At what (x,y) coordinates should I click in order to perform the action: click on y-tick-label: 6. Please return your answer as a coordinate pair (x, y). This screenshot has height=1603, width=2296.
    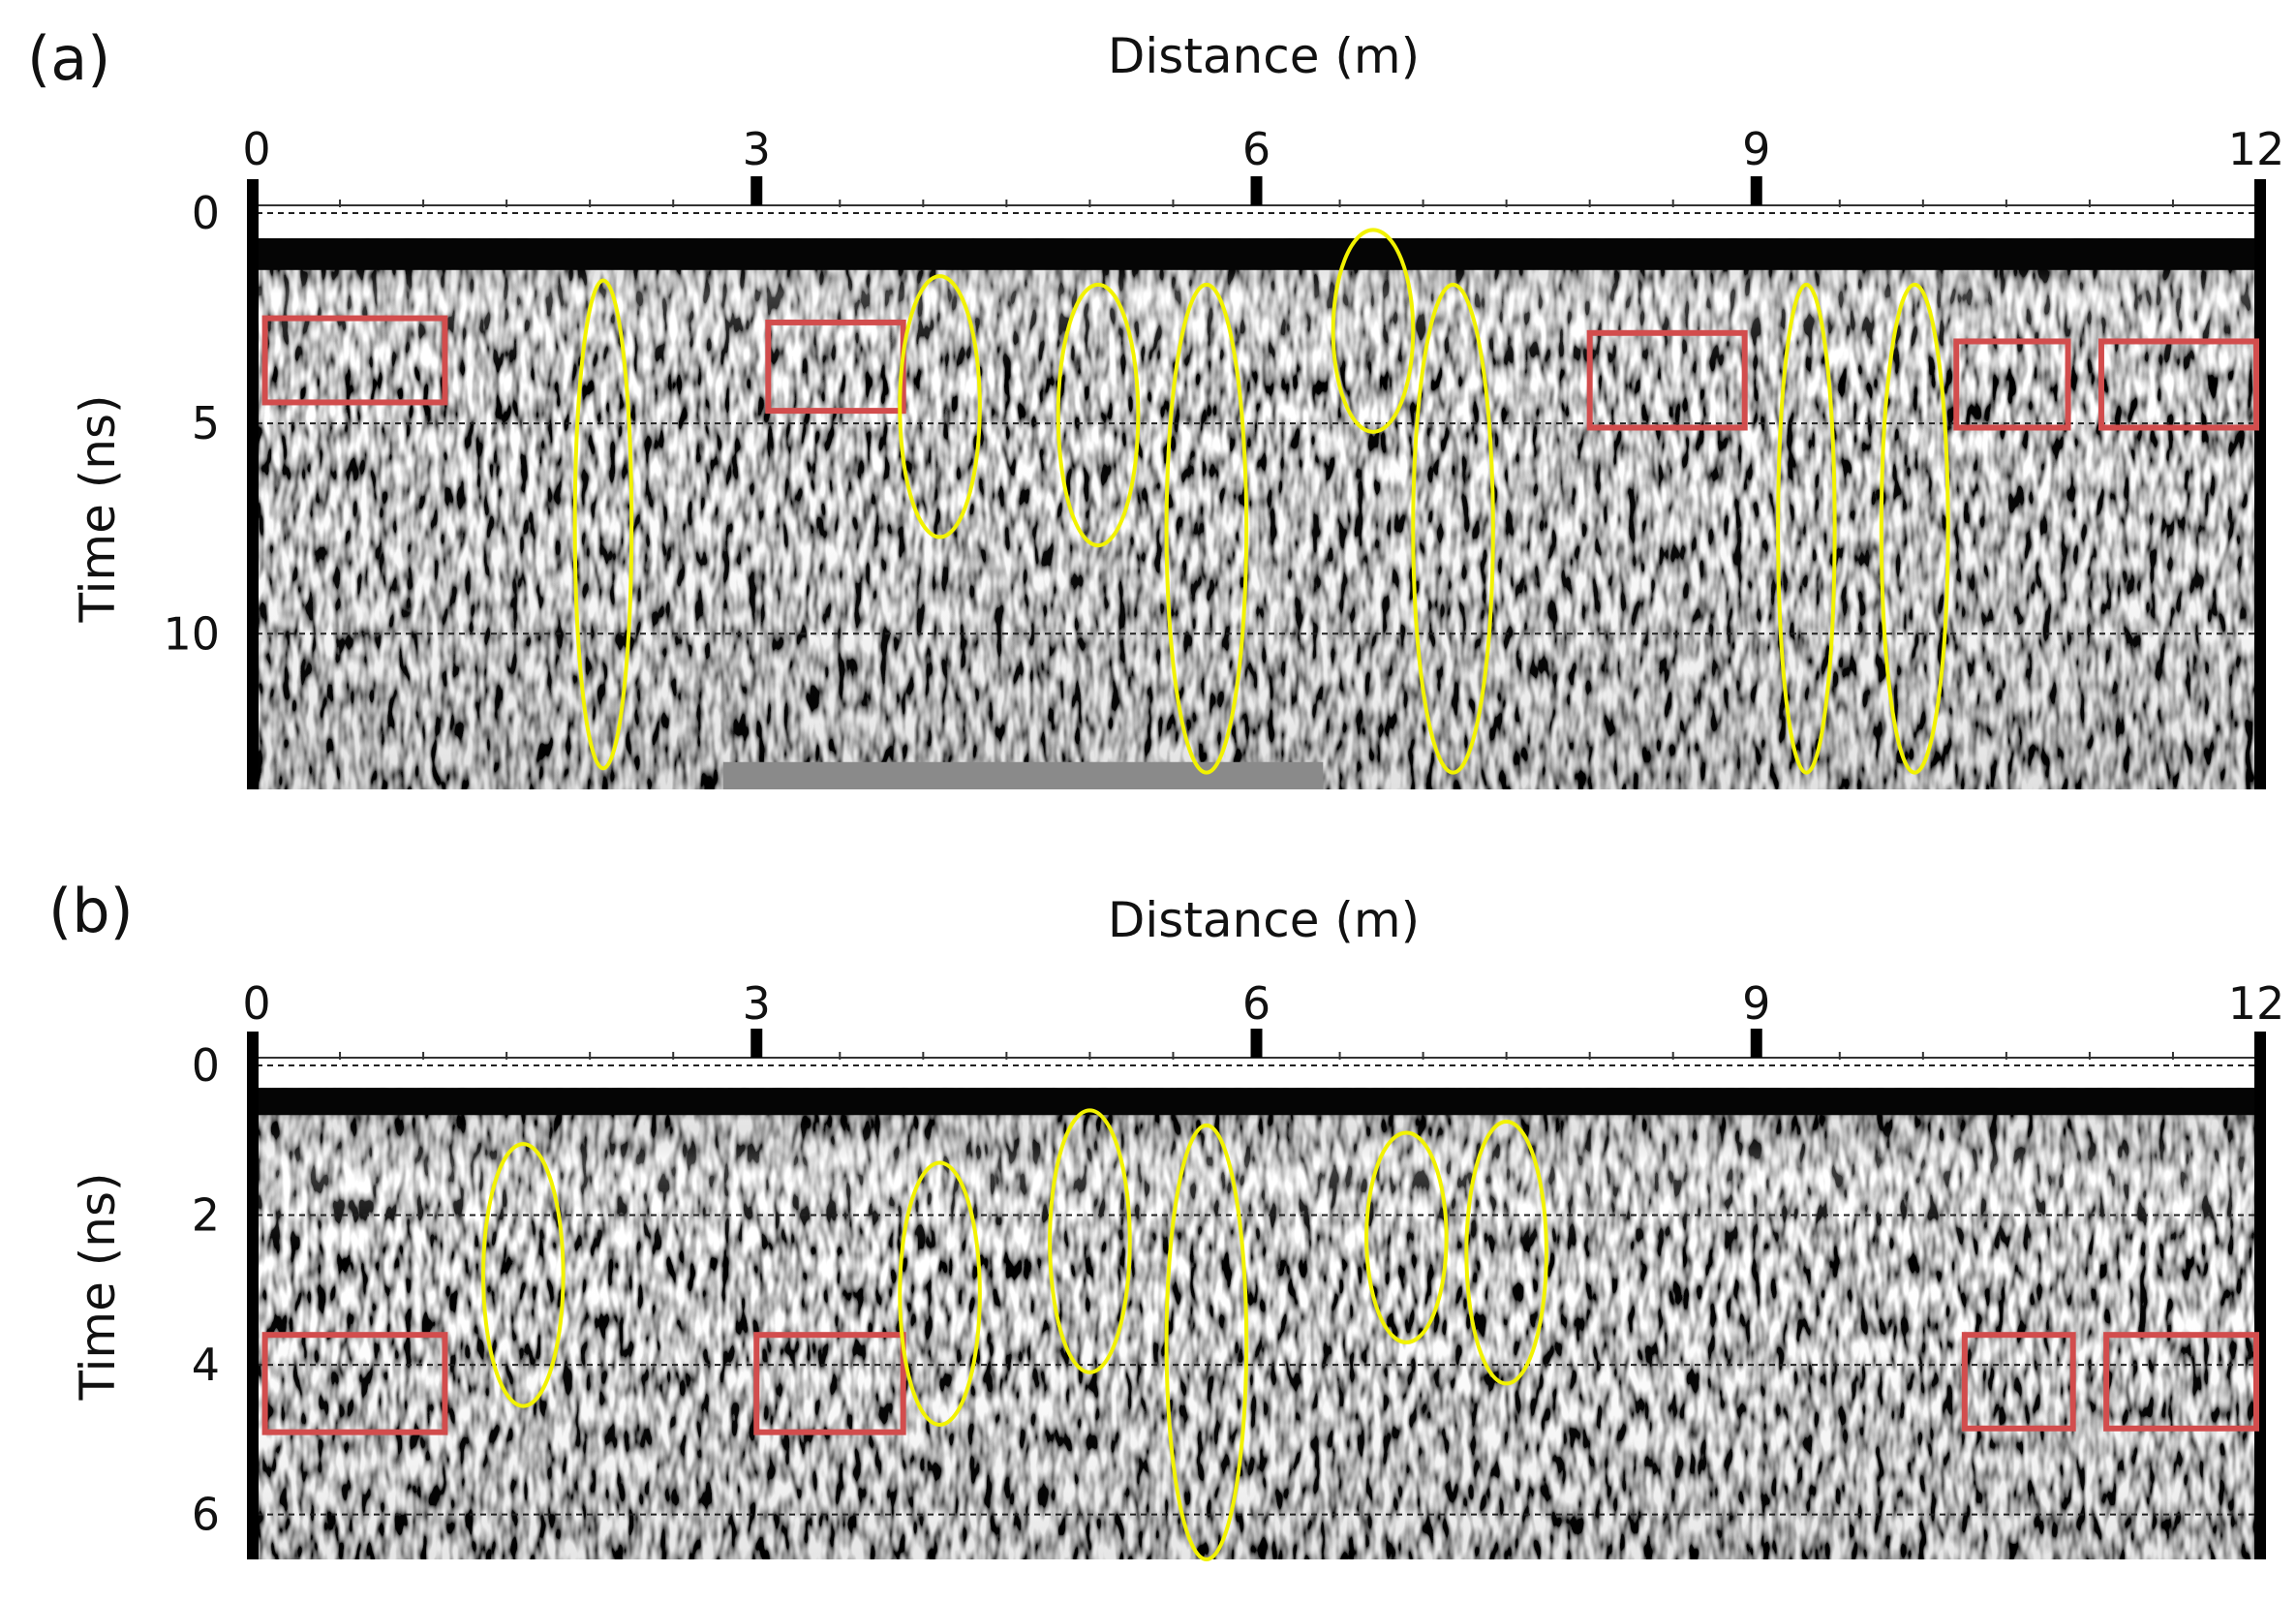
    Looking at the image, I should click on (206, 1515).